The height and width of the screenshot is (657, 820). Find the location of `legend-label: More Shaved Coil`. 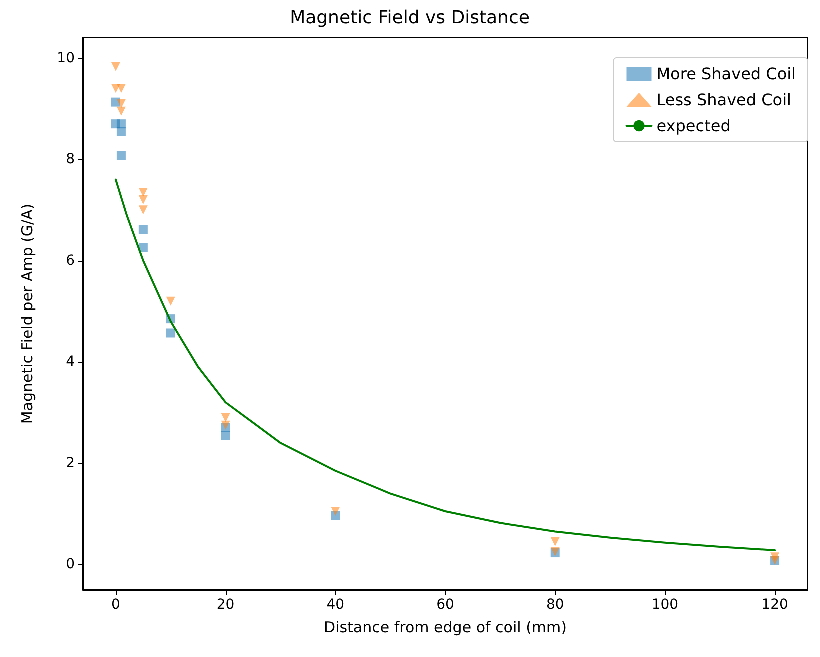

legend-label: More Shaved Coil is located at coordinates (726, 74).